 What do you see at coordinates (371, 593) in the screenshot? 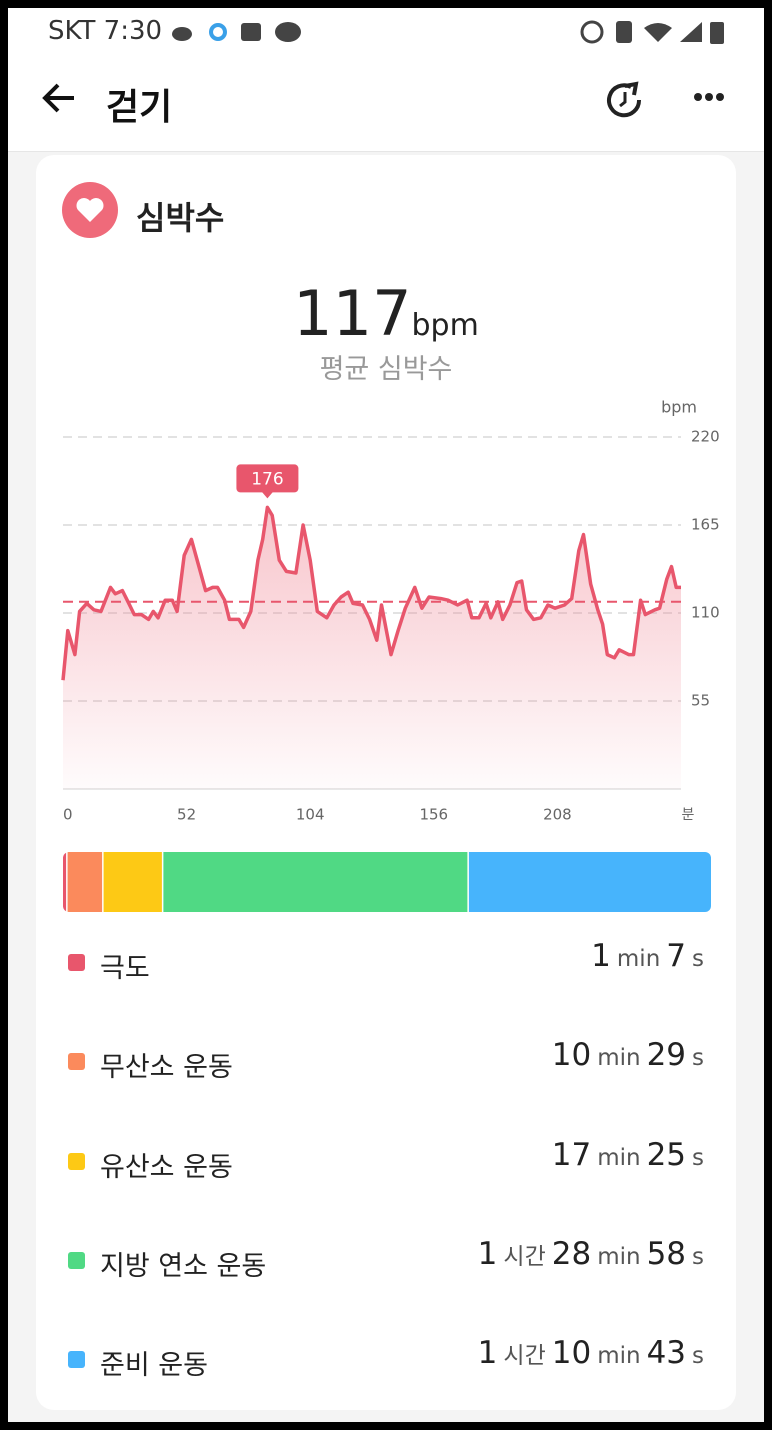
I see `line` at bounding box center [371, 593].